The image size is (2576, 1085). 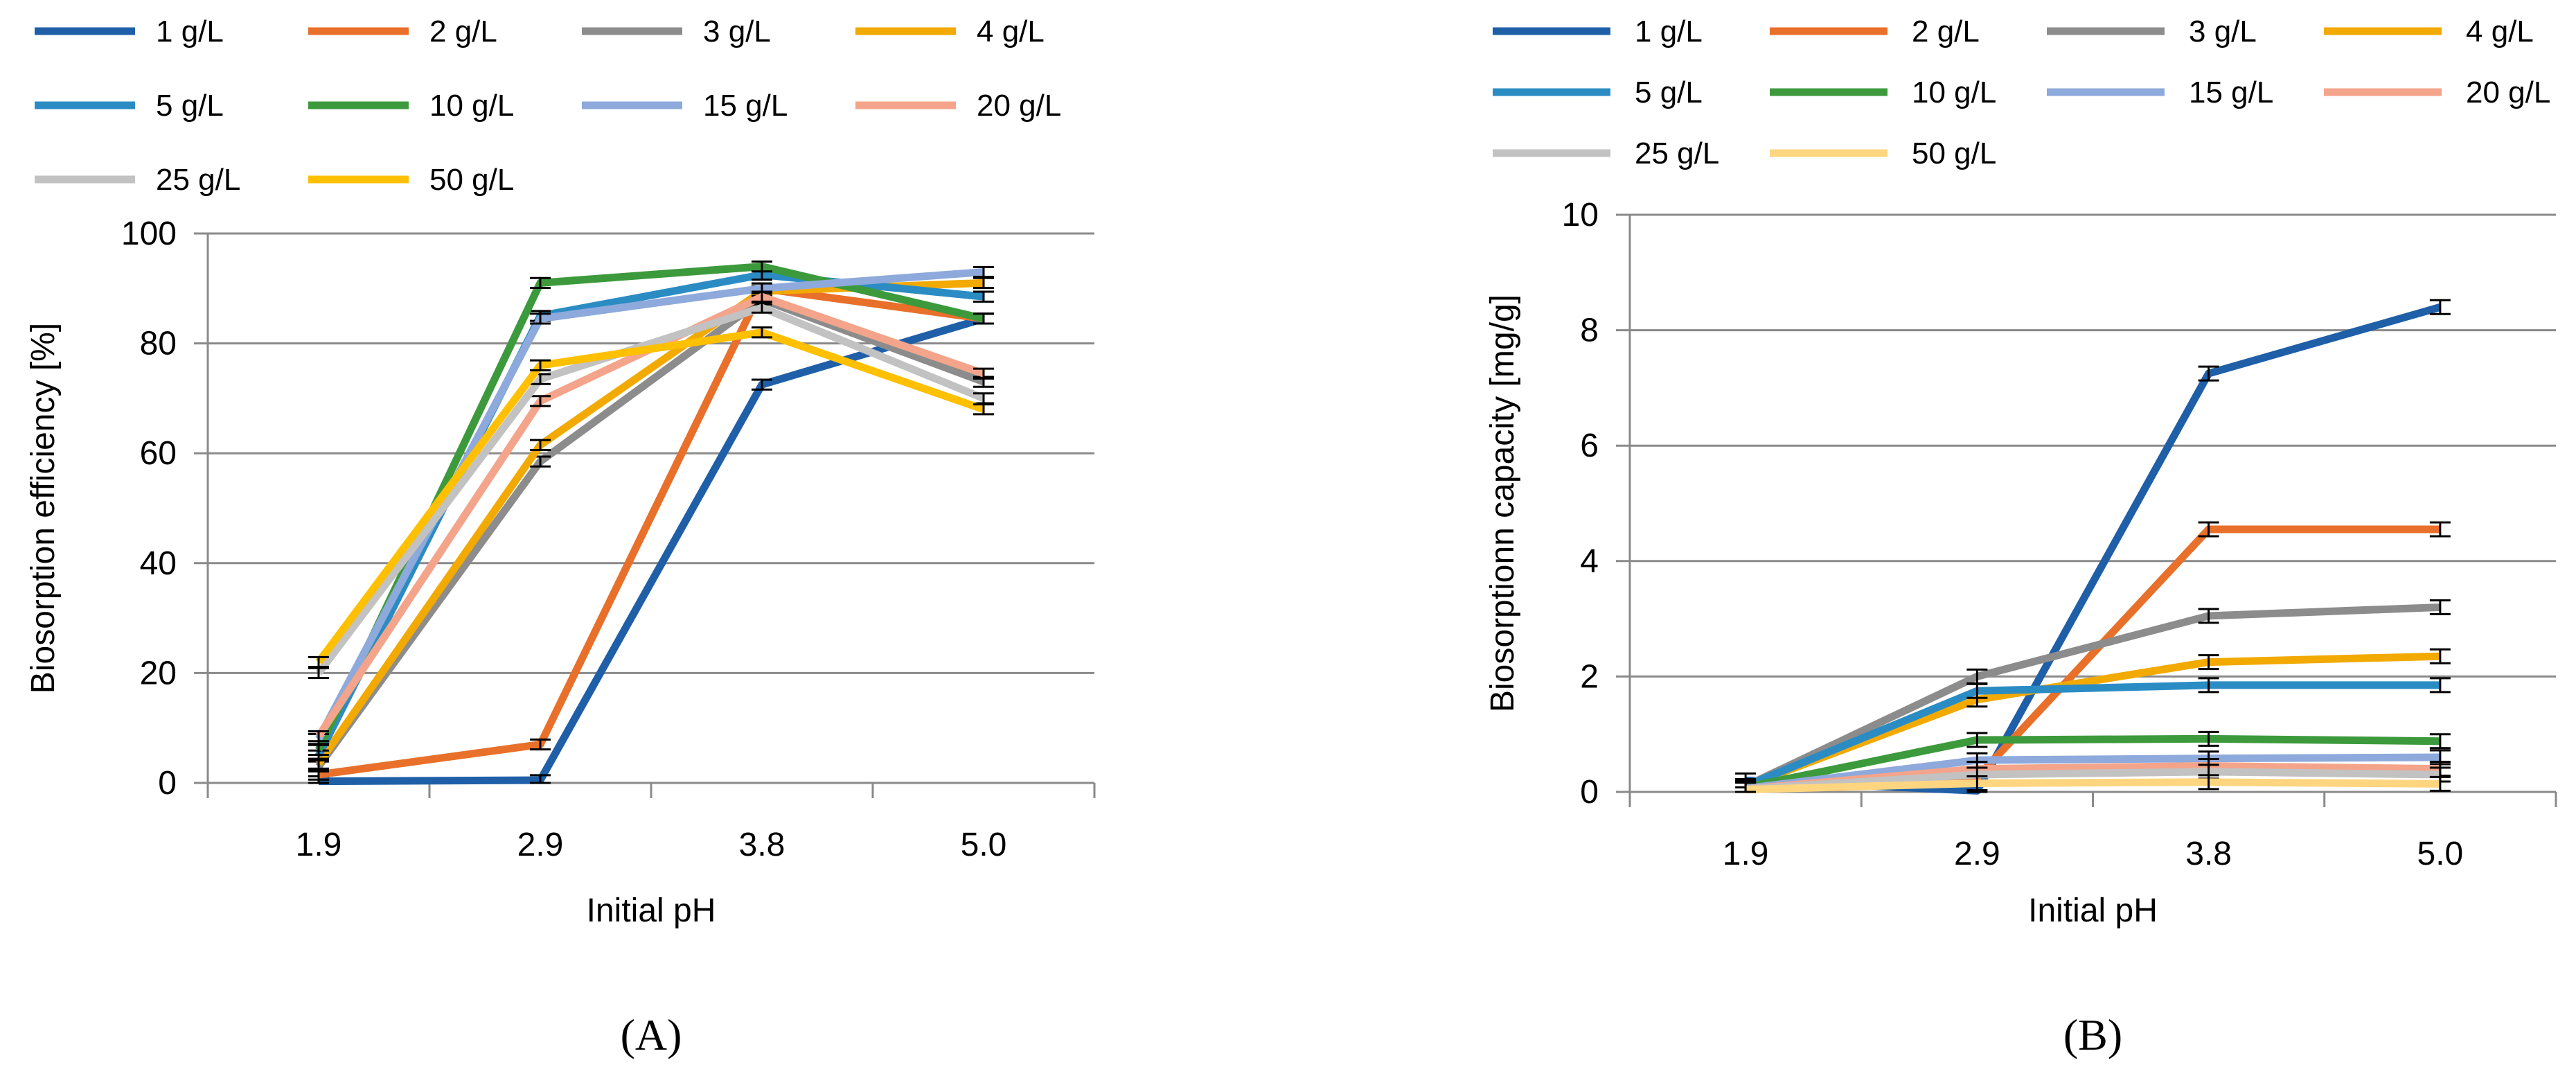 I want to click on series-line-2-g-l, so click(x=651, y=532).